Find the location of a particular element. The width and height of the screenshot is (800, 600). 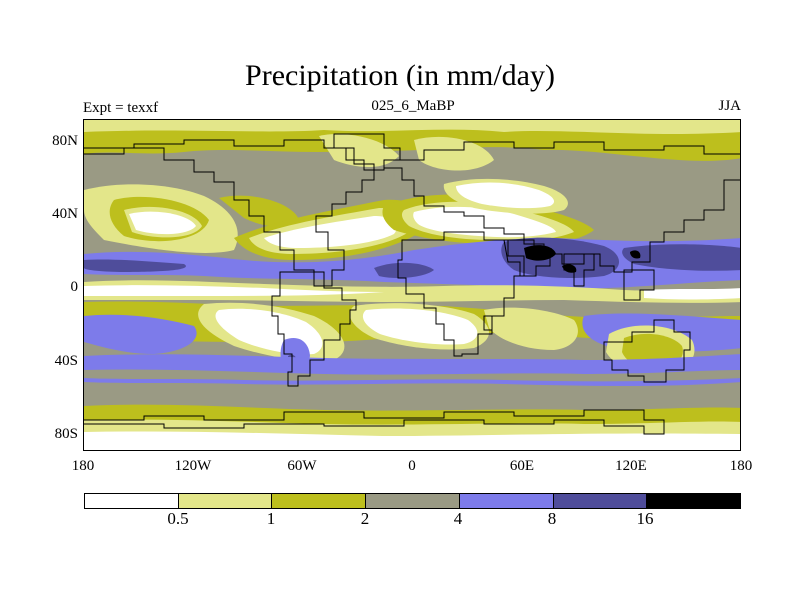

colorbar is located at coordinates (412, 501).